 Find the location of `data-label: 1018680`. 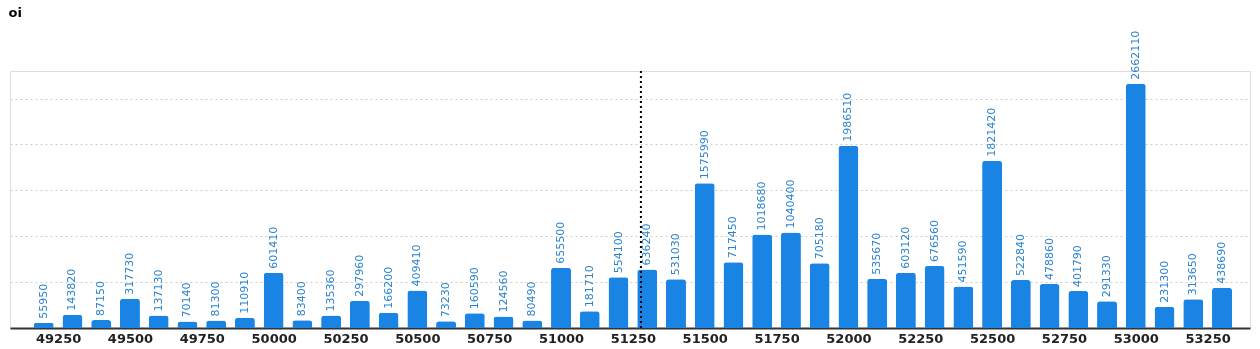

data-label: 1018680 is located at coordinates (762, 206).